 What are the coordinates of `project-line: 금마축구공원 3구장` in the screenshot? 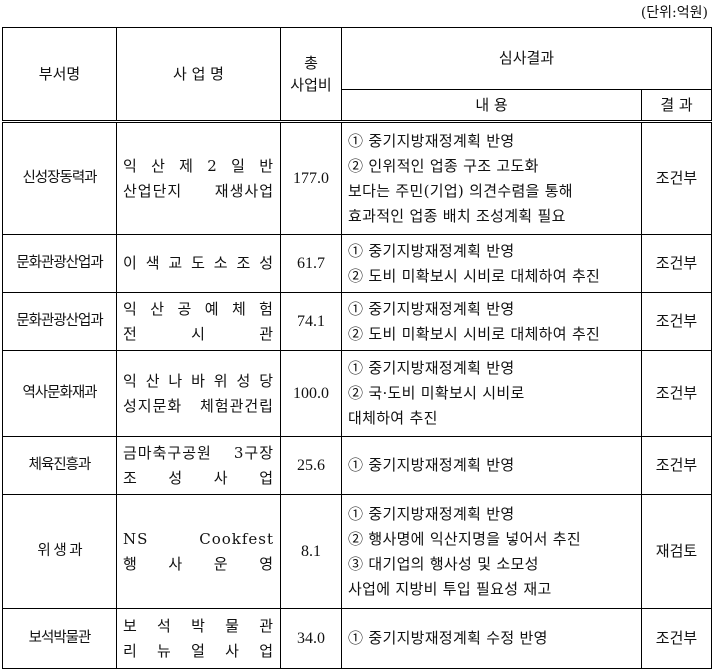 It's located at (198, 452).